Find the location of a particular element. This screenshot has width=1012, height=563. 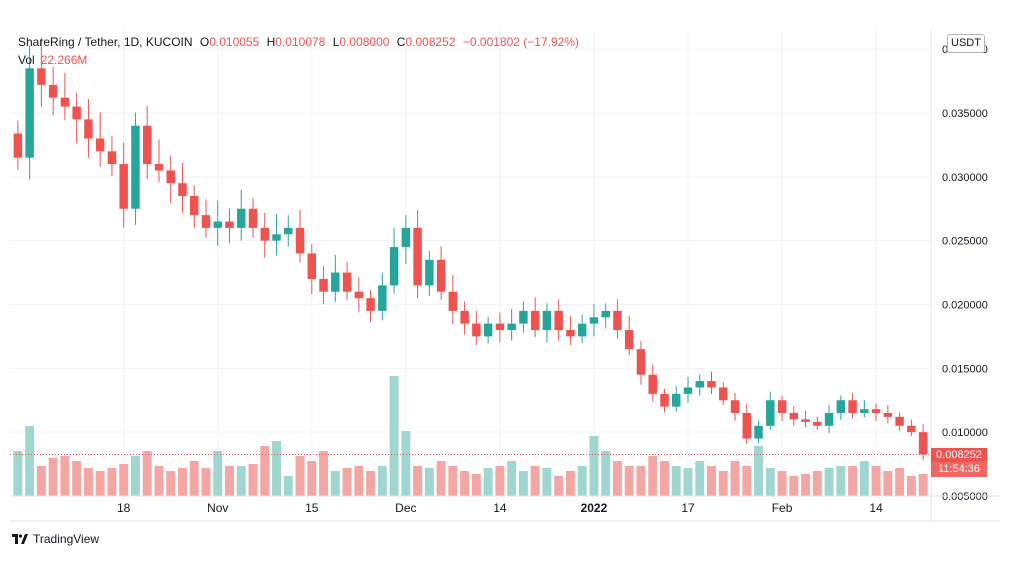

time-tick-label: 15 is located at coordinates (312, 508).